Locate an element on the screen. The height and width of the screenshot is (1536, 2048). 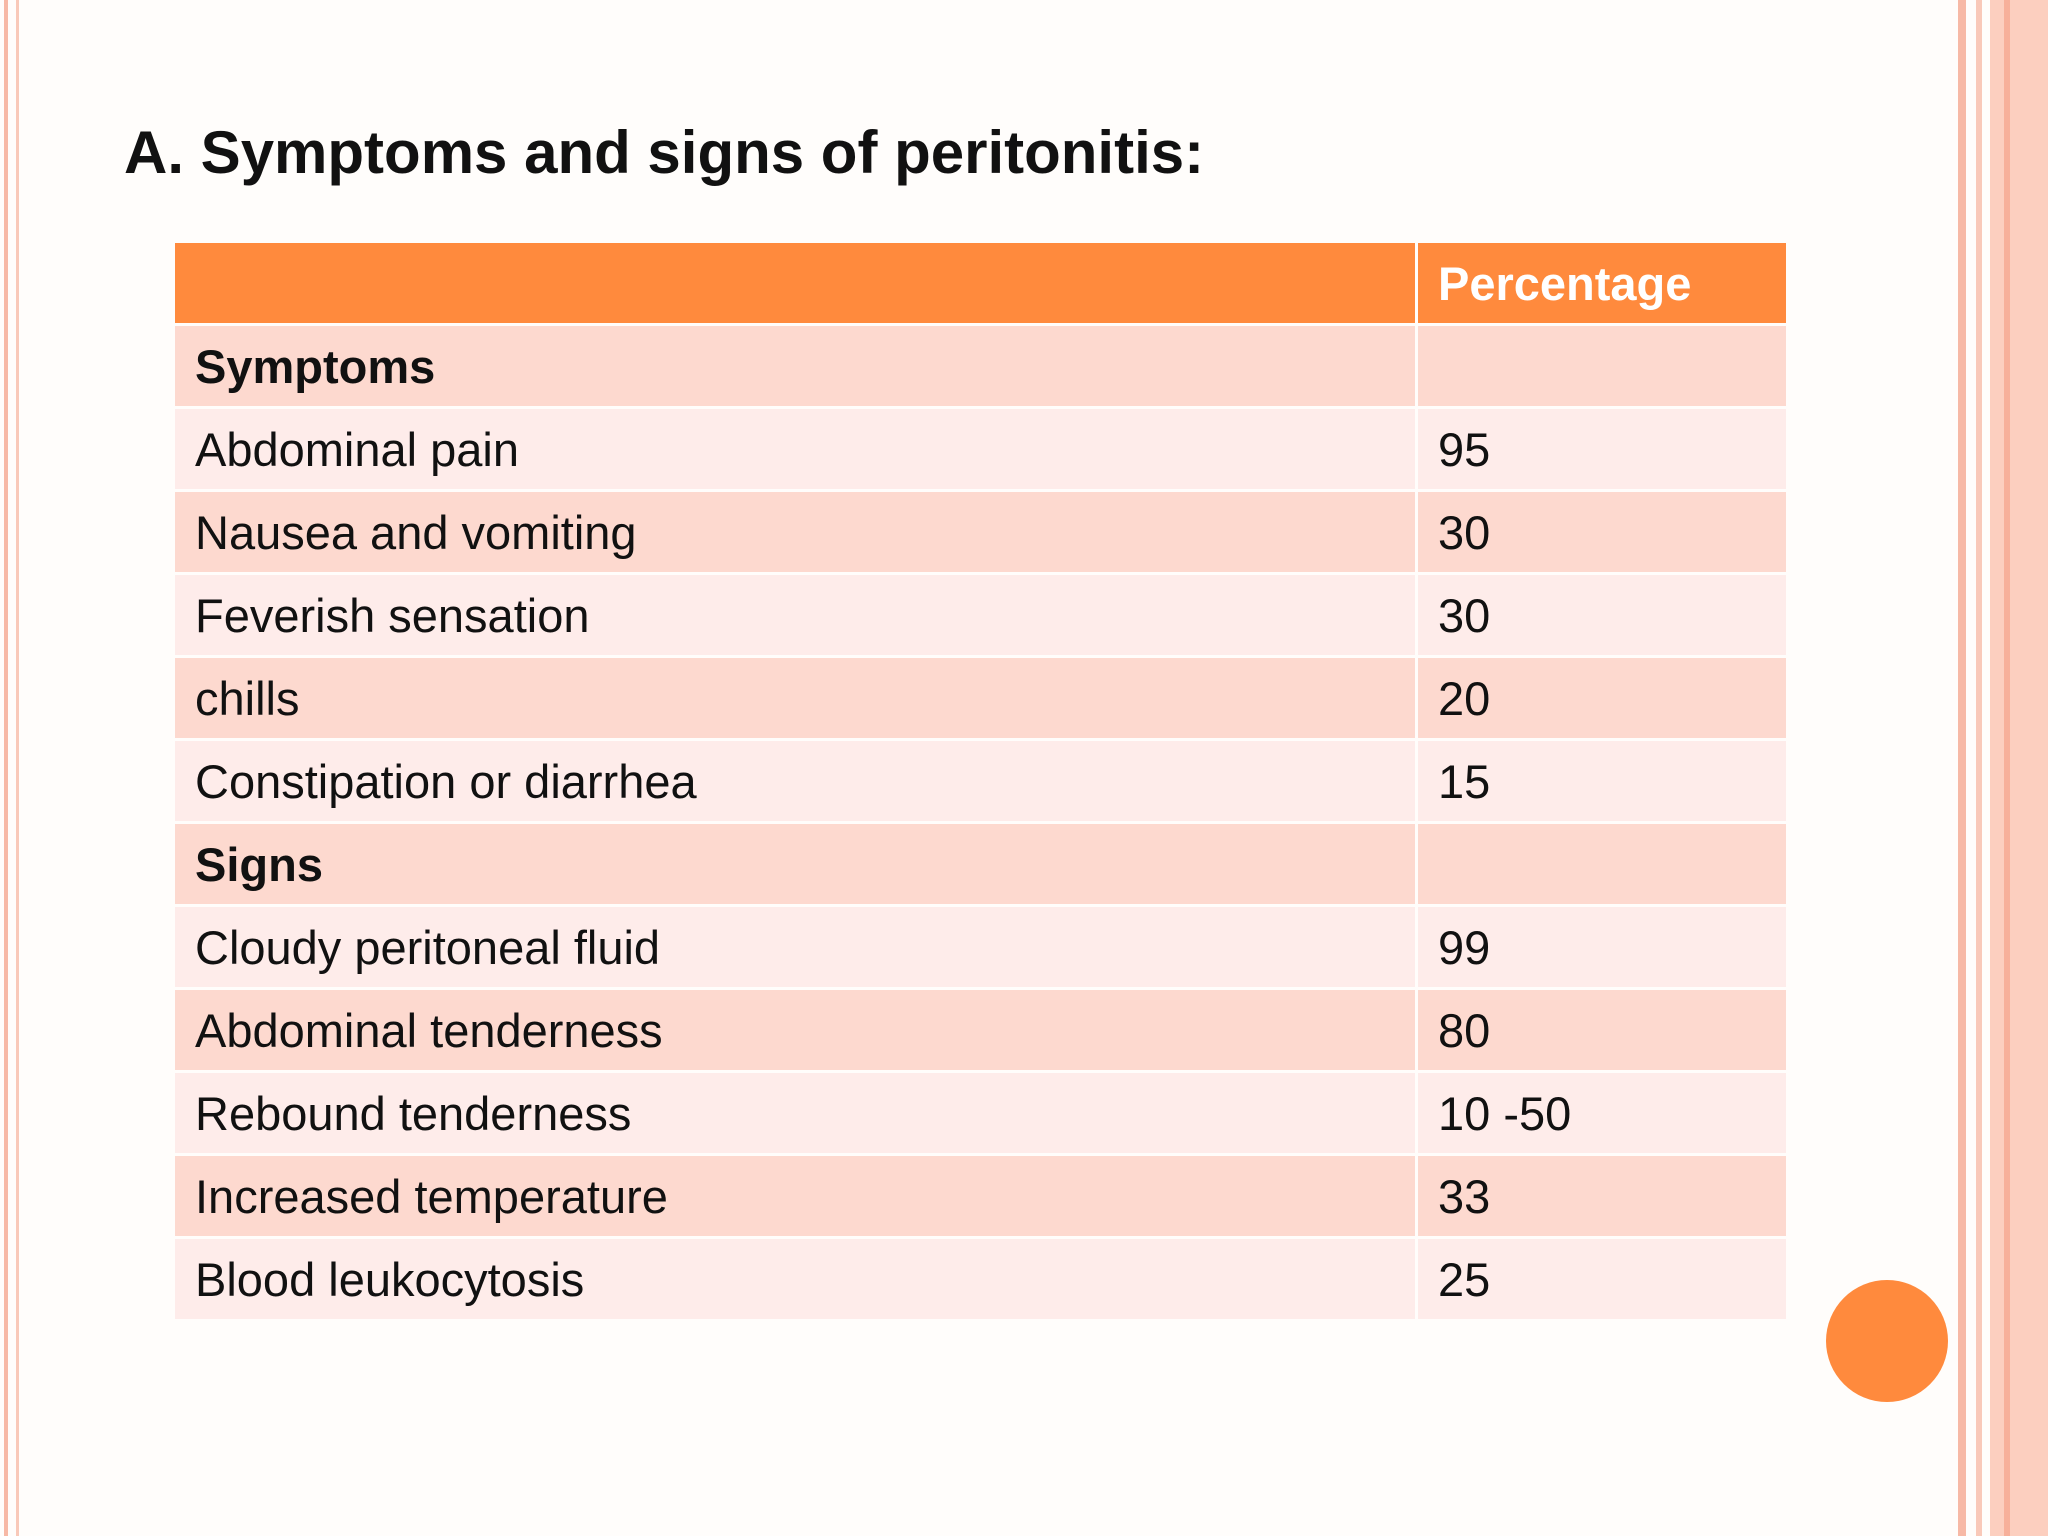
section-title: Signs is located at coordinates (795, 864).